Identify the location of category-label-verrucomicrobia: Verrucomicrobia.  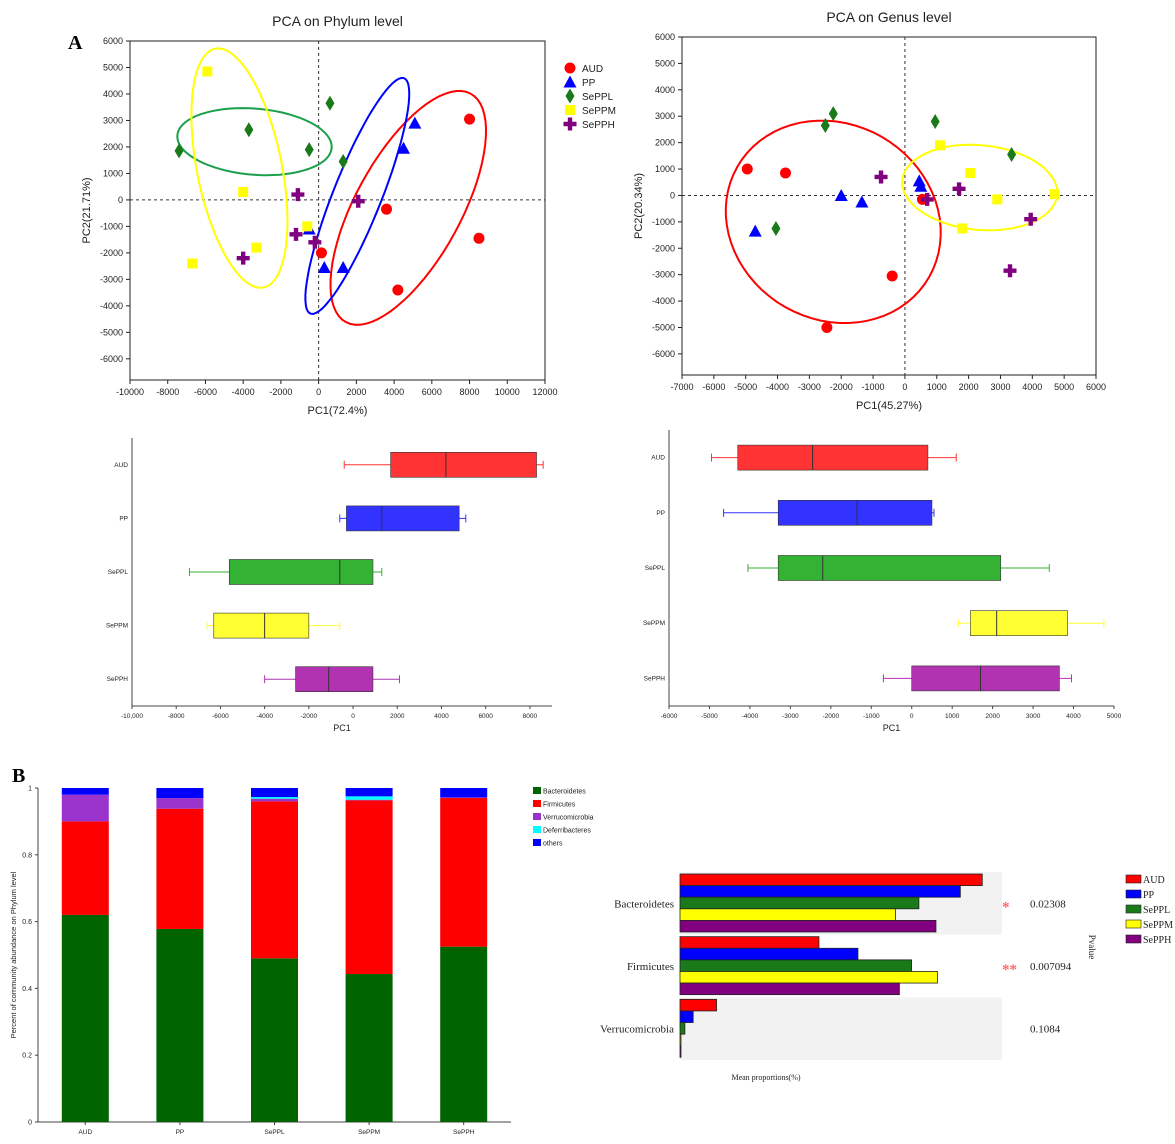
(637, 1030).